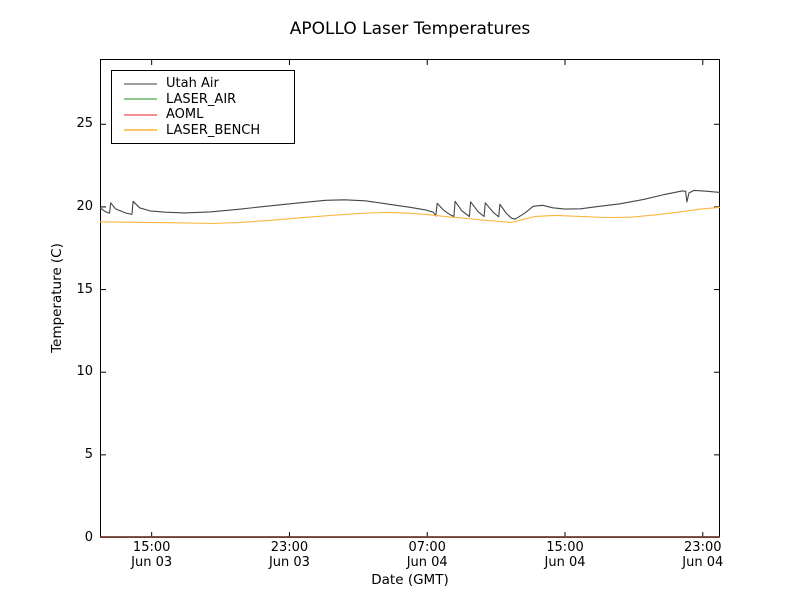 This screenshot has width=800, height=600. Describe the element at coordinates (84, 124) in the screenshot. I see `y-tick-label: 25` at that location.